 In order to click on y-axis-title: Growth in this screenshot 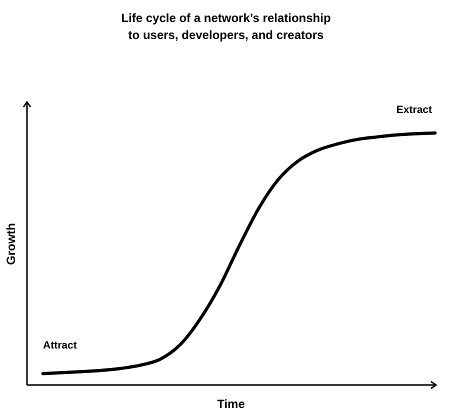, I will do `click(11, 244)`.